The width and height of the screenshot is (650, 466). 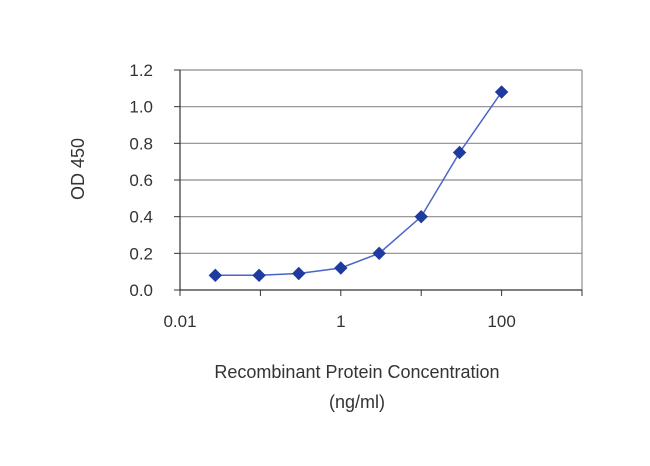 What do you see at coordinates (141, 107) in the screenshot?
I see `y-tick-label: 1.0` at bounding box center [141, 107].